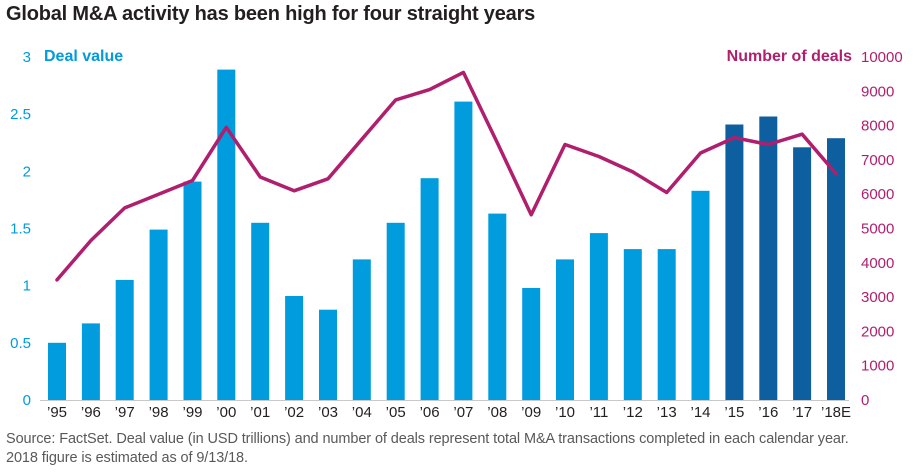  I want to click on right-axis-tick: 4000, so click(877, 263).